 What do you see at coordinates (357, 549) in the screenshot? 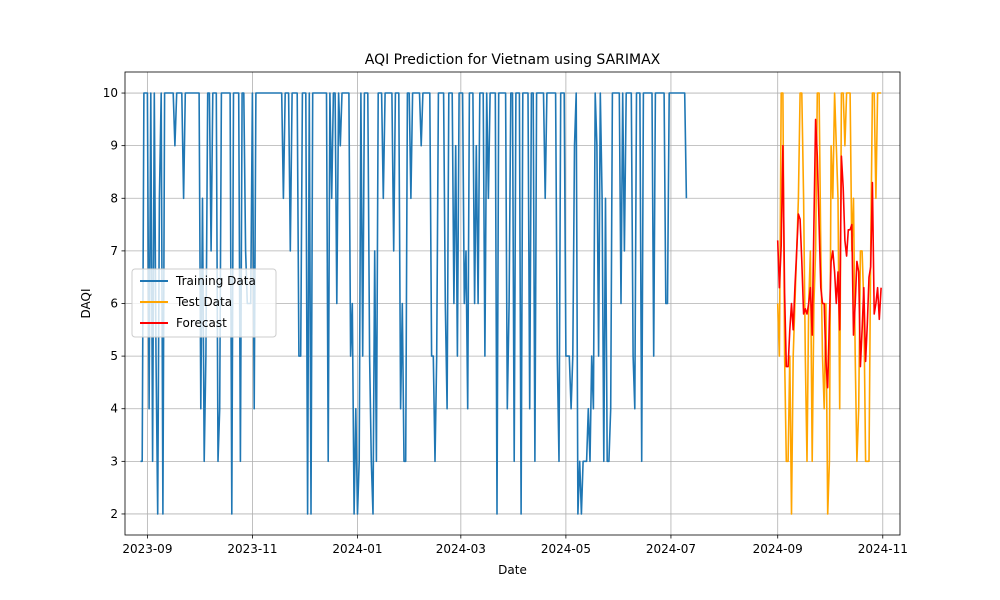
I see `x-tick-label: 2024-01` at bounding box center [357, 549].